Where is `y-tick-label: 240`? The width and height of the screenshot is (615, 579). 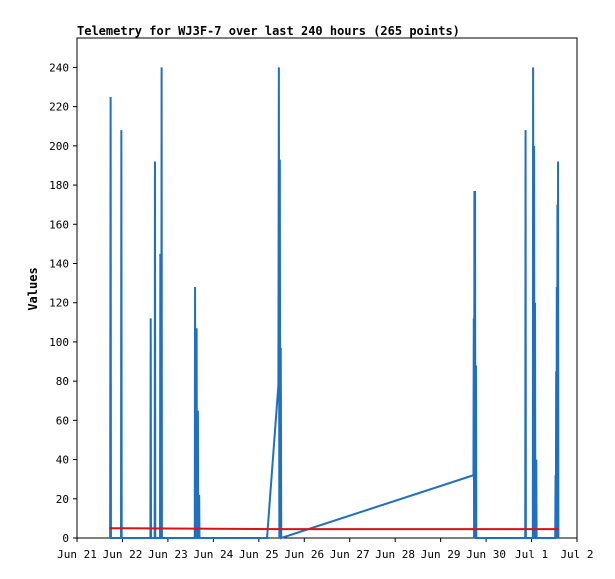
y-tick-label: 240 is located at coordinates (59, 67).